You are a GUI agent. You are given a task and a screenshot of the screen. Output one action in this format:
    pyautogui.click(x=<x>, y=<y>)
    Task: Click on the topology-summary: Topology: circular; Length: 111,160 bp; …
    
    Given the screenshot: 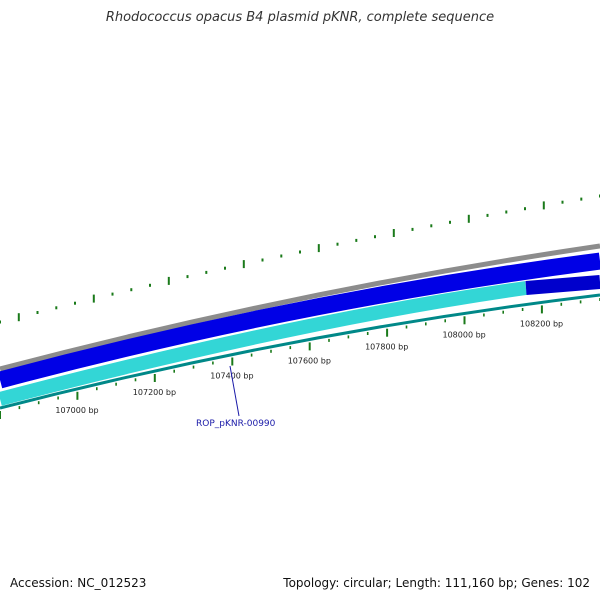 What is the action you would take?
    pyautogui.click(x=436, y=583)
    